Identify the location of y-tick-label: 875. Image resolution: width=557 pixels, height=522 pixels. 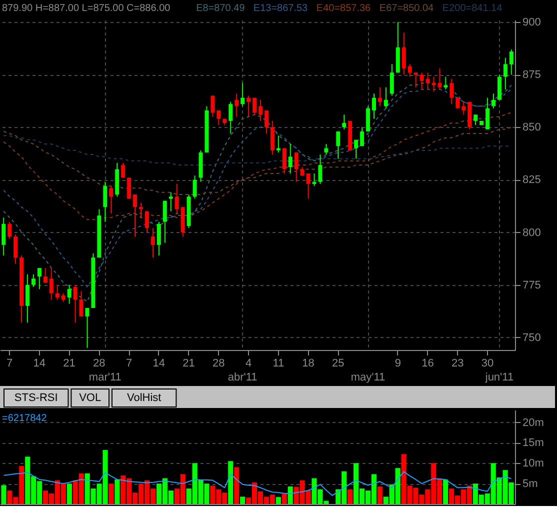
(531, 75).